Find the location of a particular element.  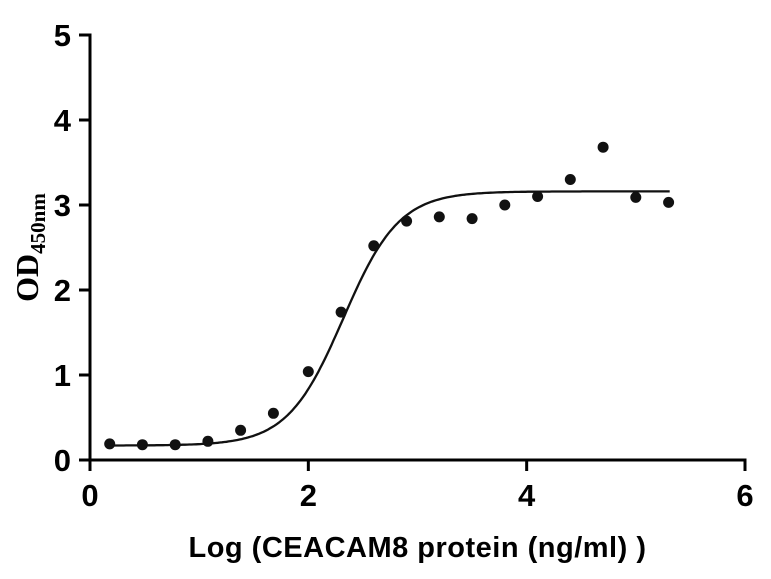

y-tick-label: 5 is located at coordinates (62, 35).